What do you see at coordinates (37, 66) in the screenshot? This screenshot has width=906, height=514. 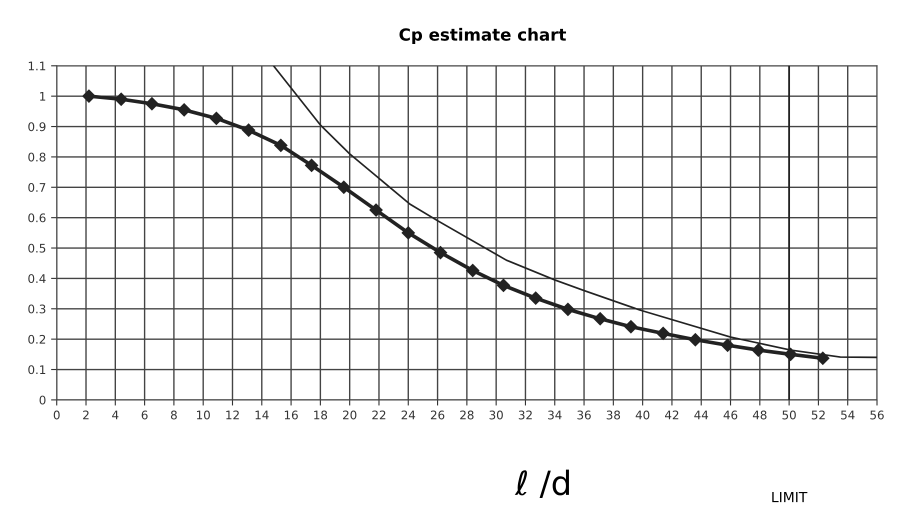 I see `y-tick-label: 1.1` at bounding box center [37, 66].